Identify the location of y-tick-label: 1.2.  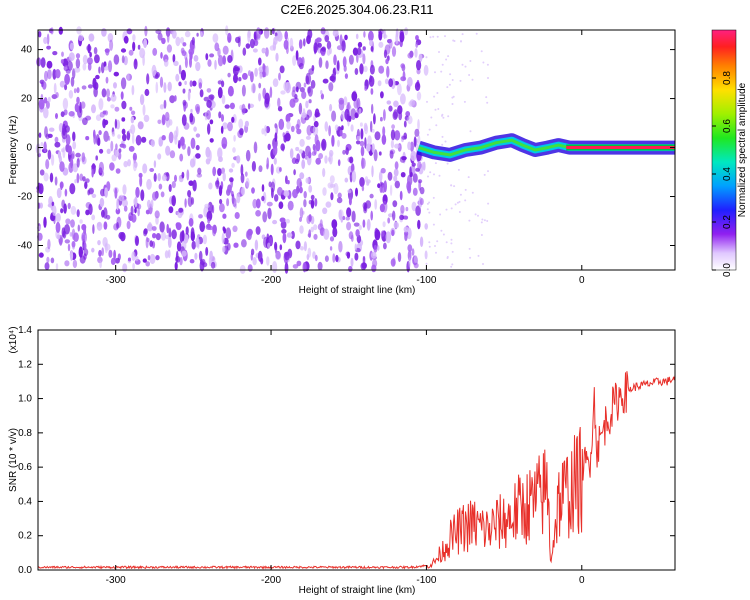
(25, 364).